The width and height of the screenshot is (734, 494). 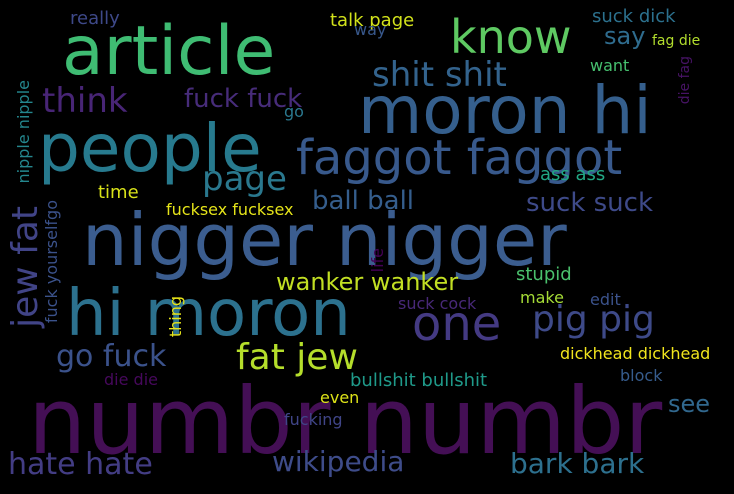 What do you see at coordinates (23, 132) in the screenshot?
I see `cloud-word: nipple nipple` at bounding box center [23, 132].